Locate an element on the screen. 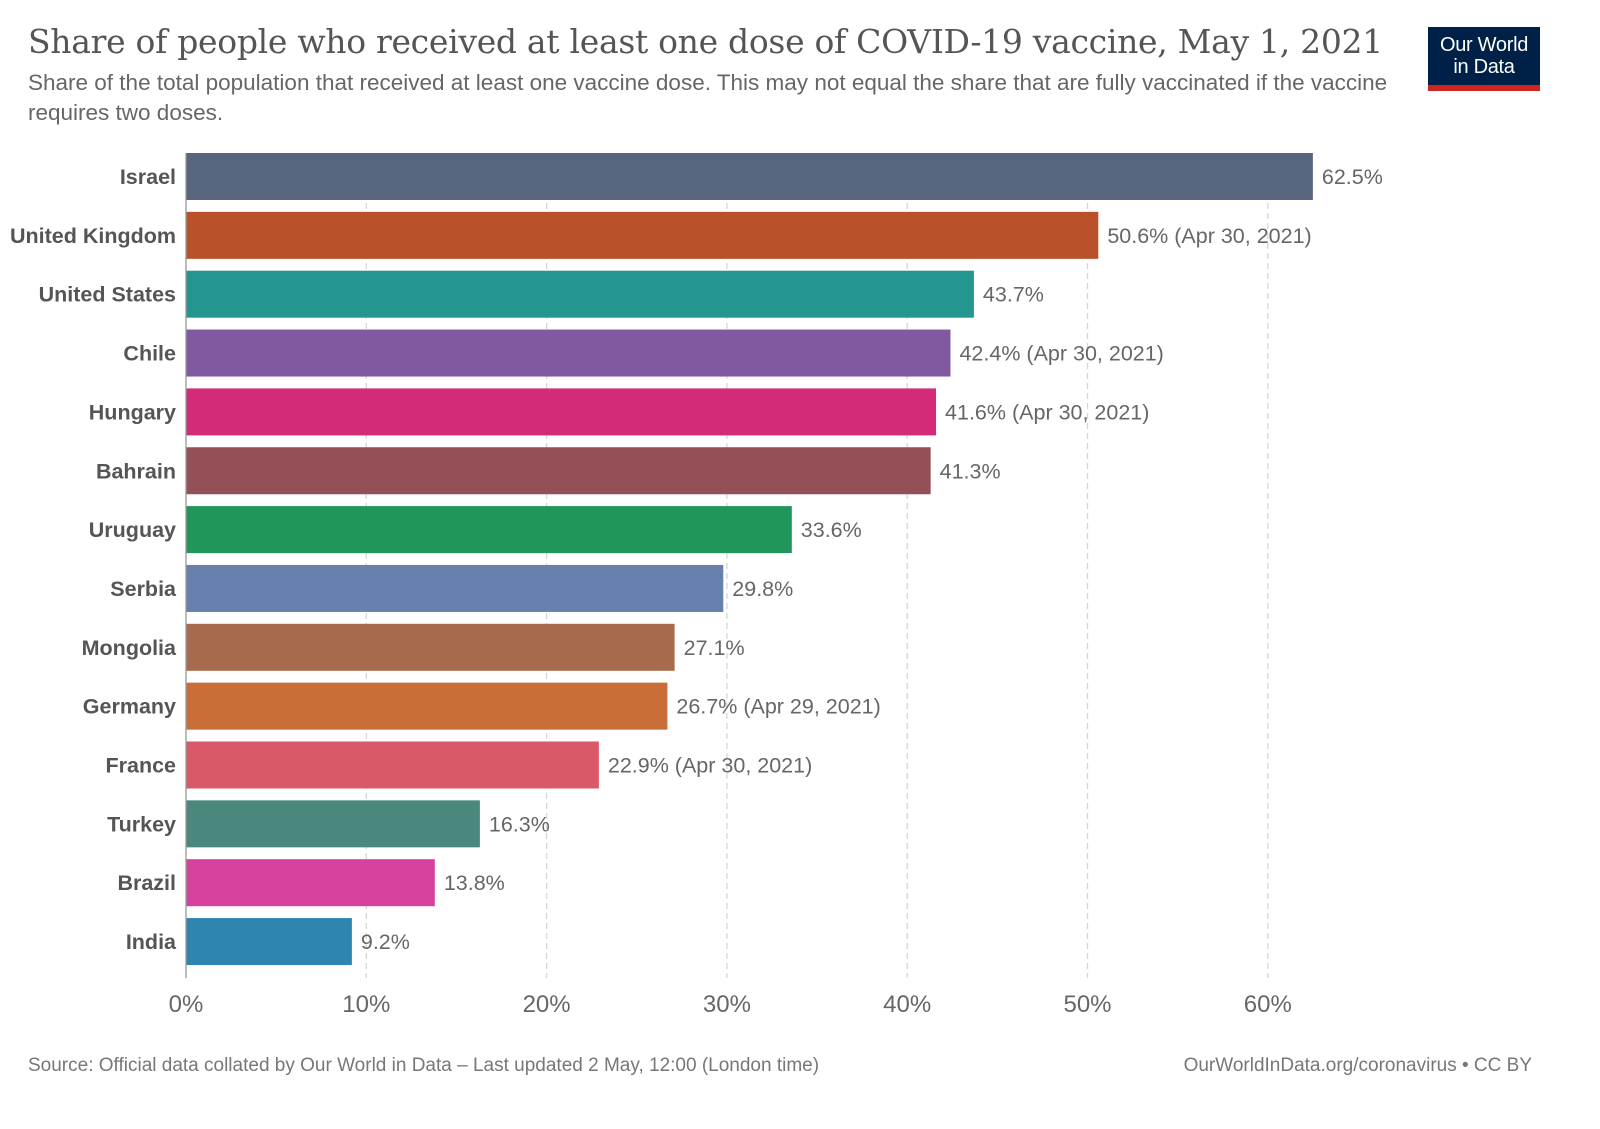 The height and width of the screenshot is (1129, 1600). value-label: 16.3% is located at coordinates (519, 824).